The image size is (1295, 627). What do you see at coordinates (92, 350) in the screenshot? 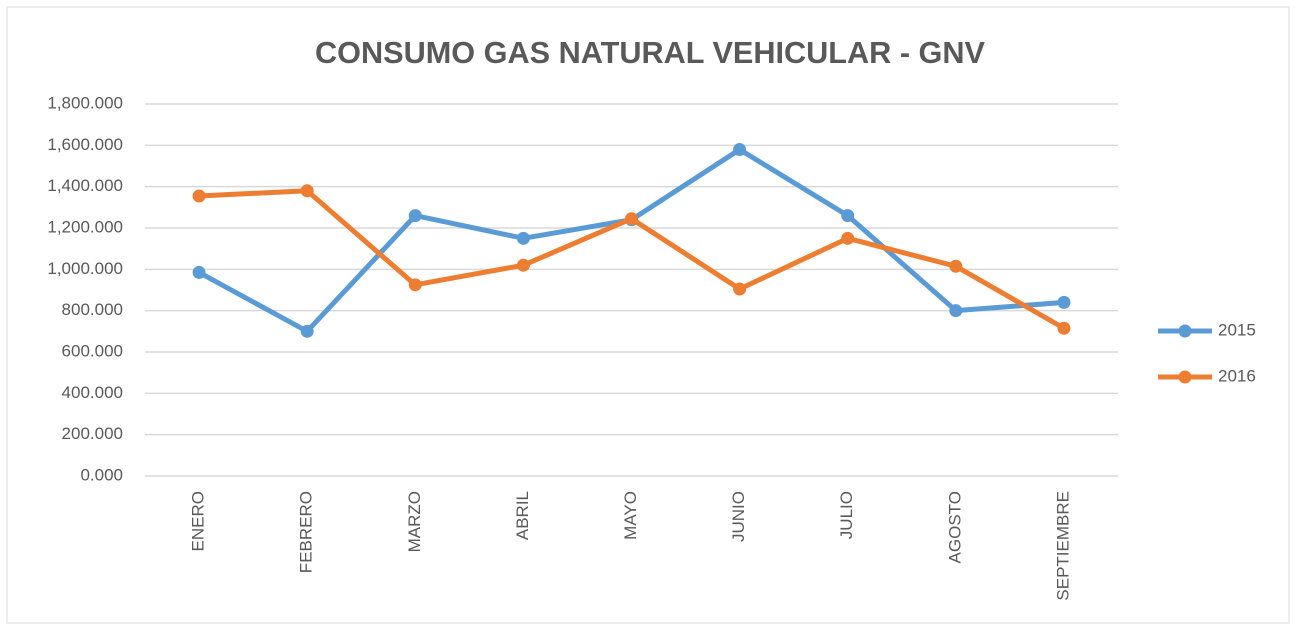
I see `y-tick-label: 600.000` at bounding box center [92, 350].